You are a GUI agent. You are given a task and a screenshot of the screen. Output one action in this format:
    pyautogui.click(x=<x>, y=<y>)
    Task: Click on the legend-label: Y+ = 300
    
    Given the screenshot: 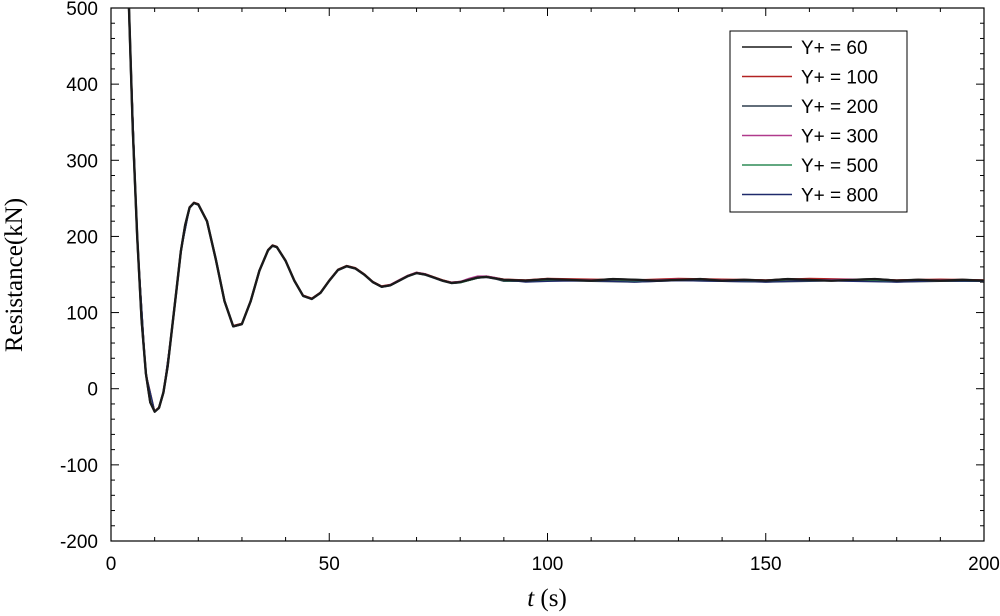 What is the action you would take?
    pyautogui.click(x=839, y=137)
    